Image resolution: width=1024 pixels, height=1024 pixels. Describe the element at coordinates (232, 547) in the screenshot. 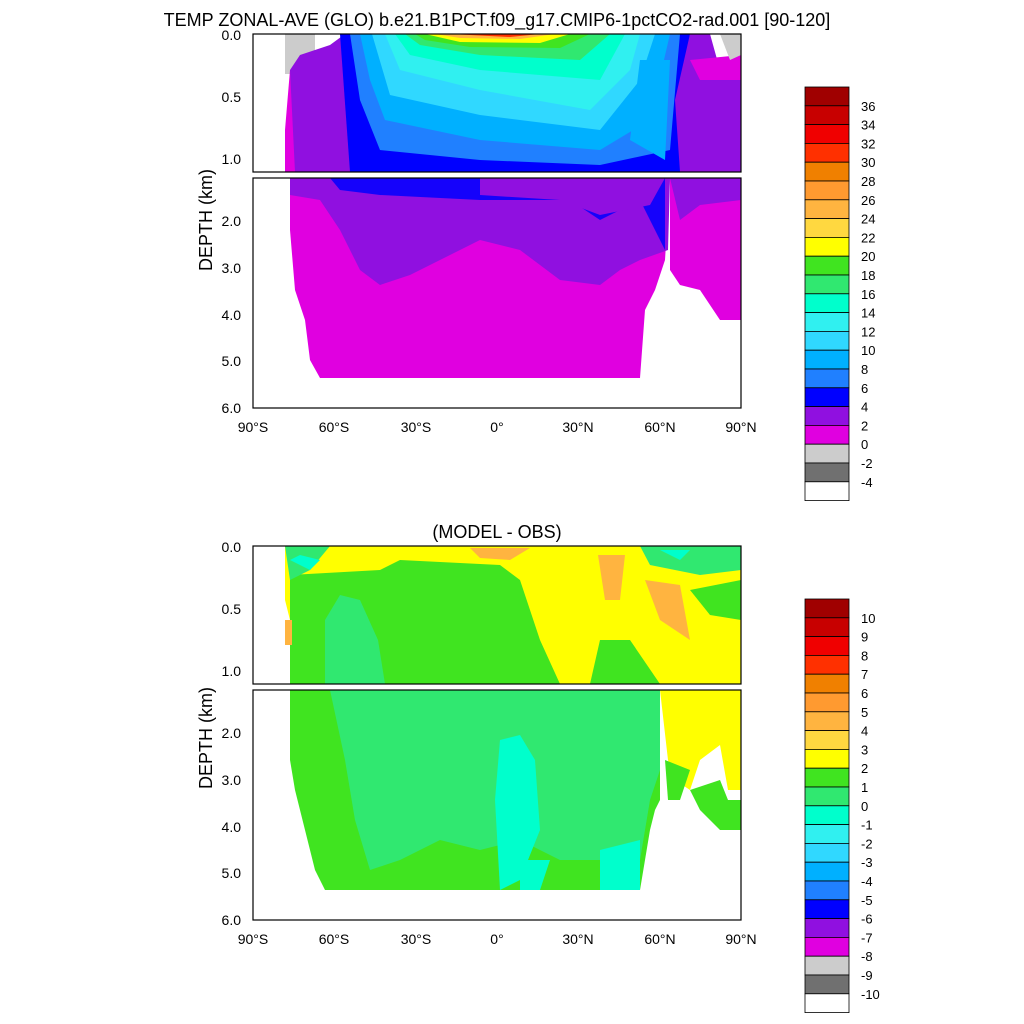

I see `bottom-ytick-0: 0.0` at that location.